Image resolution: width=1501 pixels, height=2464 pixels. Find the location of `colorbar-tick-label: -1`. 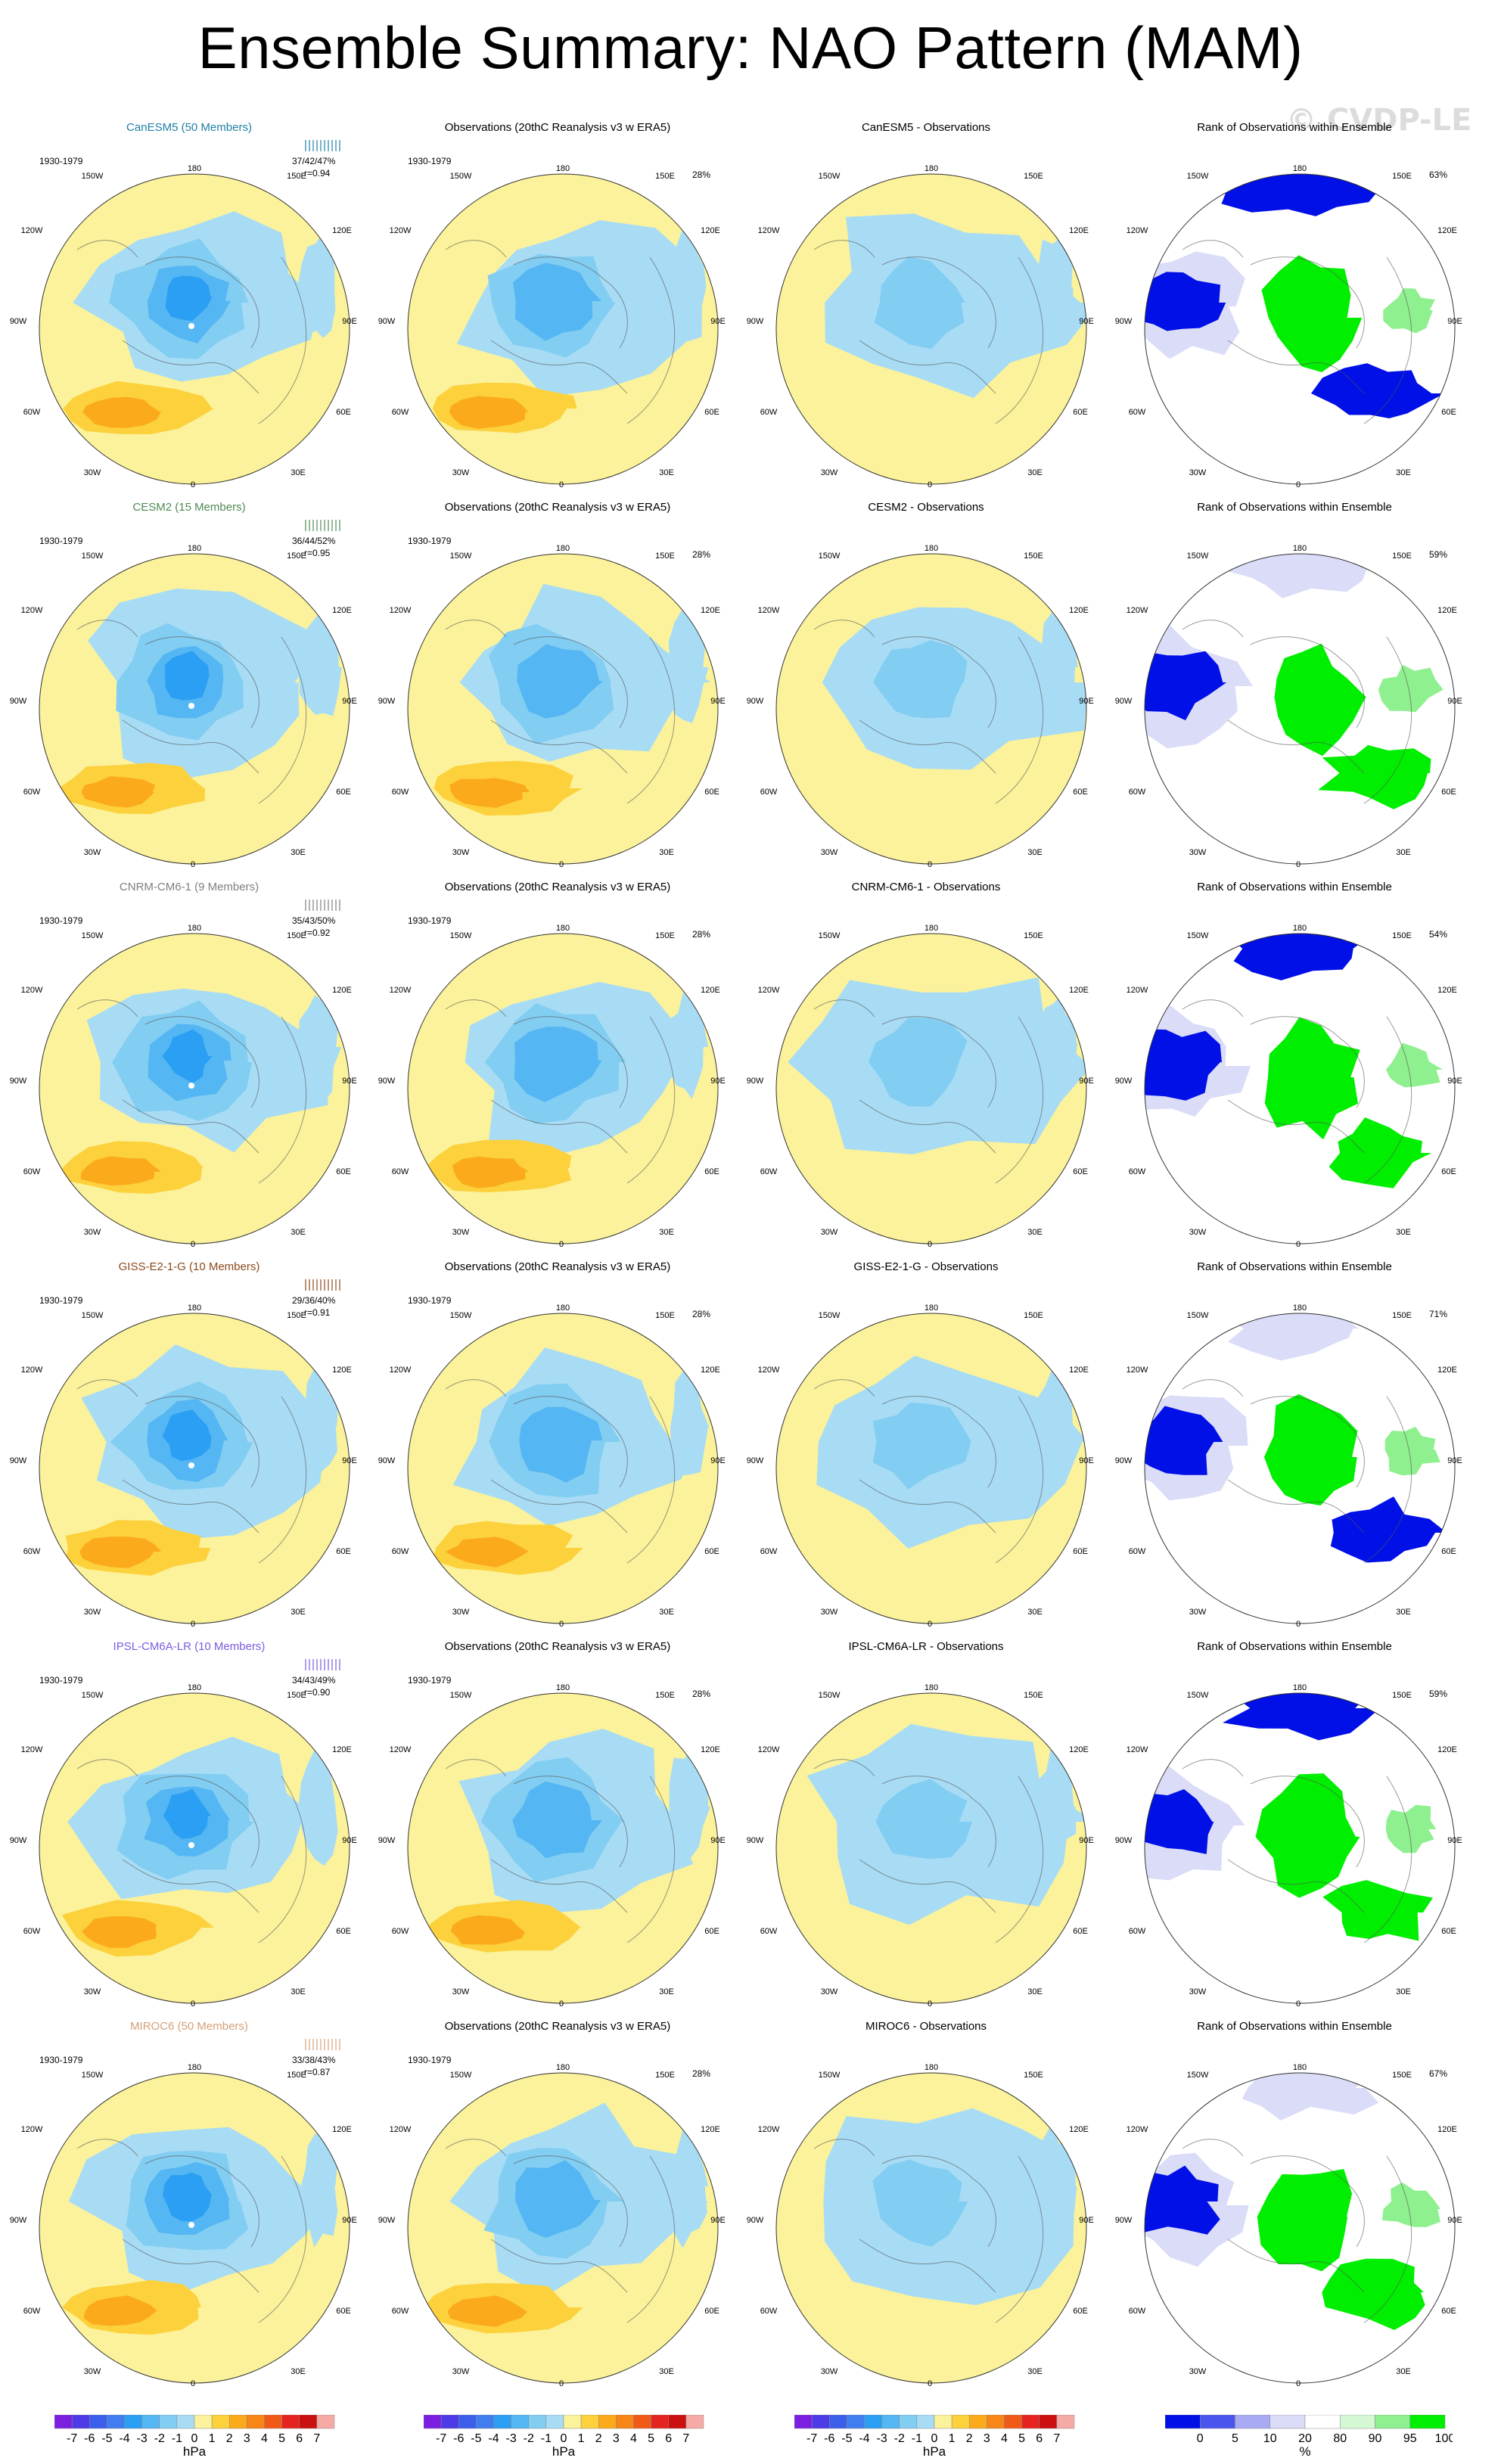

colorbar-tick-label: -1 is located at coordinates (917, 2438).